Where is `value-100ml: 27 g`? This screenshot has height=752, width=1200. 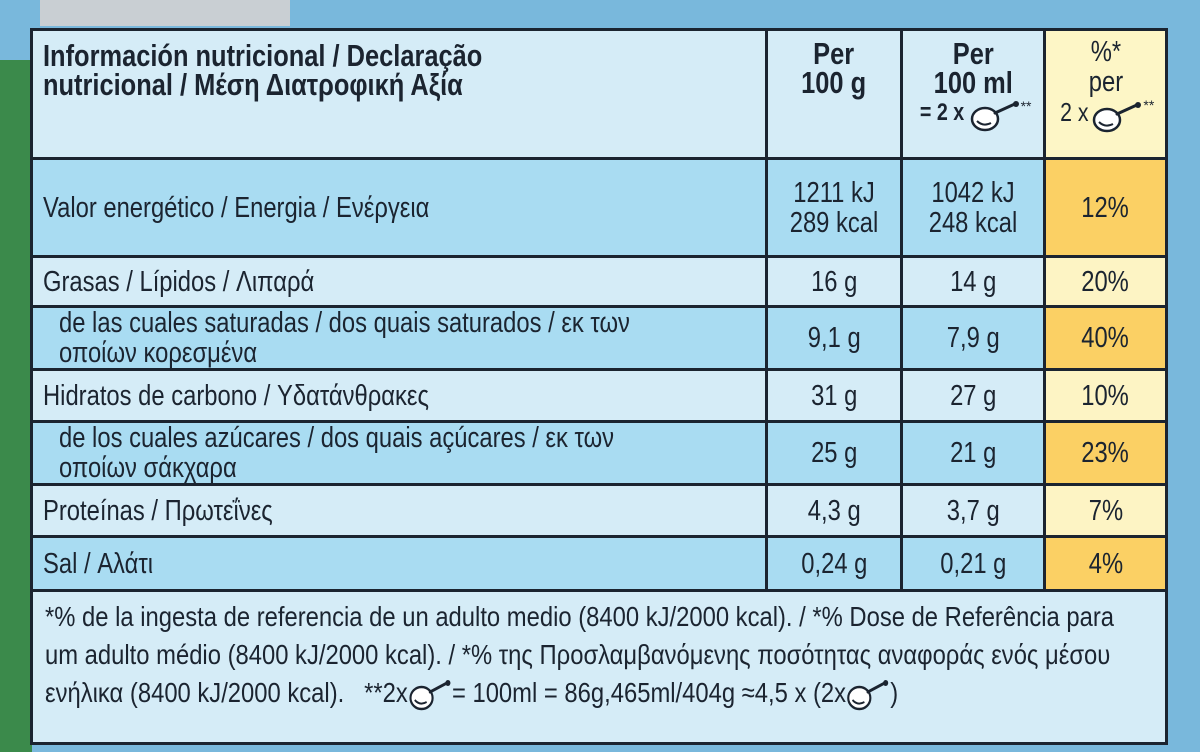
value-100ml: 27 g is located at coordinates (973, 395).